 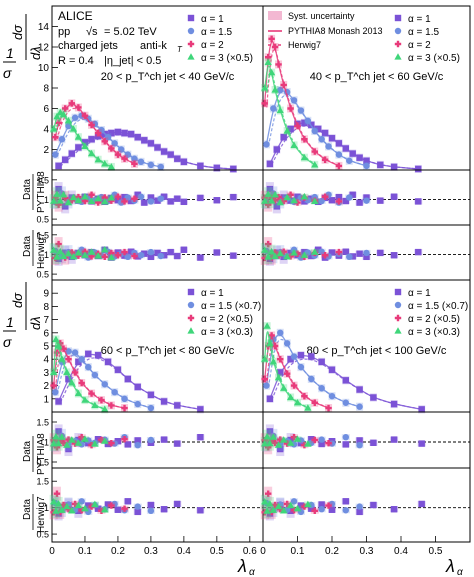 What do you see at coordinates (41, 454) in the screenshot?
I see `ratio-label-pythia-bot-den: PYTHIA8` at bounding box center [41, 454].